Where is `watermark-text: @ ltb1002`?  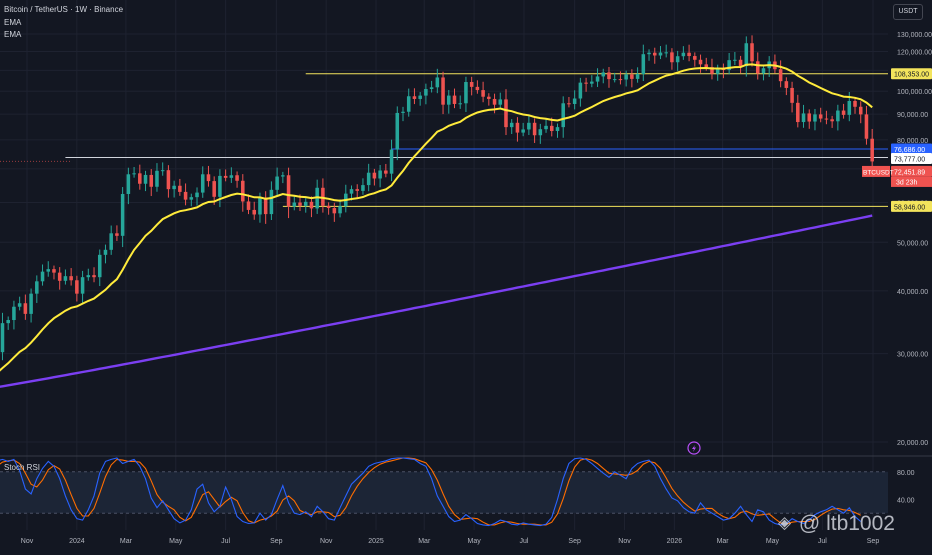
watermark-text: @ ltb1002 is located at coordinates (846, 523).